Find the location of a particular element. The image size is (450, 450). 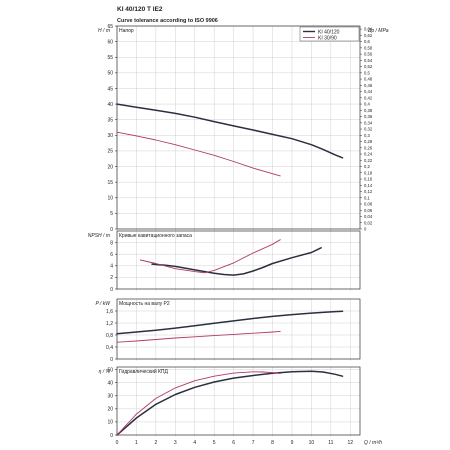

y-axis-label: η / % is located at coordinates (105, 372).